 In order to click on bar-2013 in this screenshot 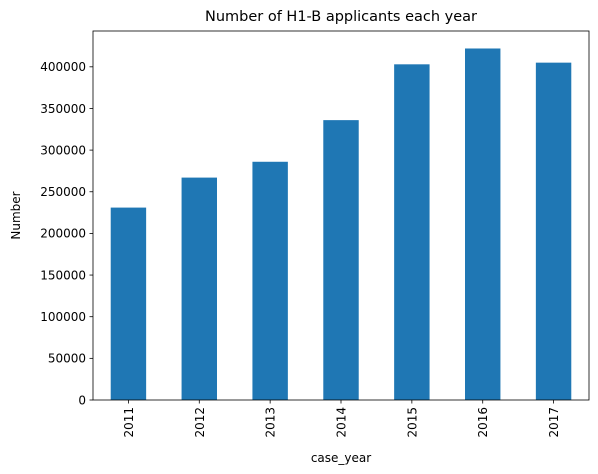, I will do `click(270, 280)`.